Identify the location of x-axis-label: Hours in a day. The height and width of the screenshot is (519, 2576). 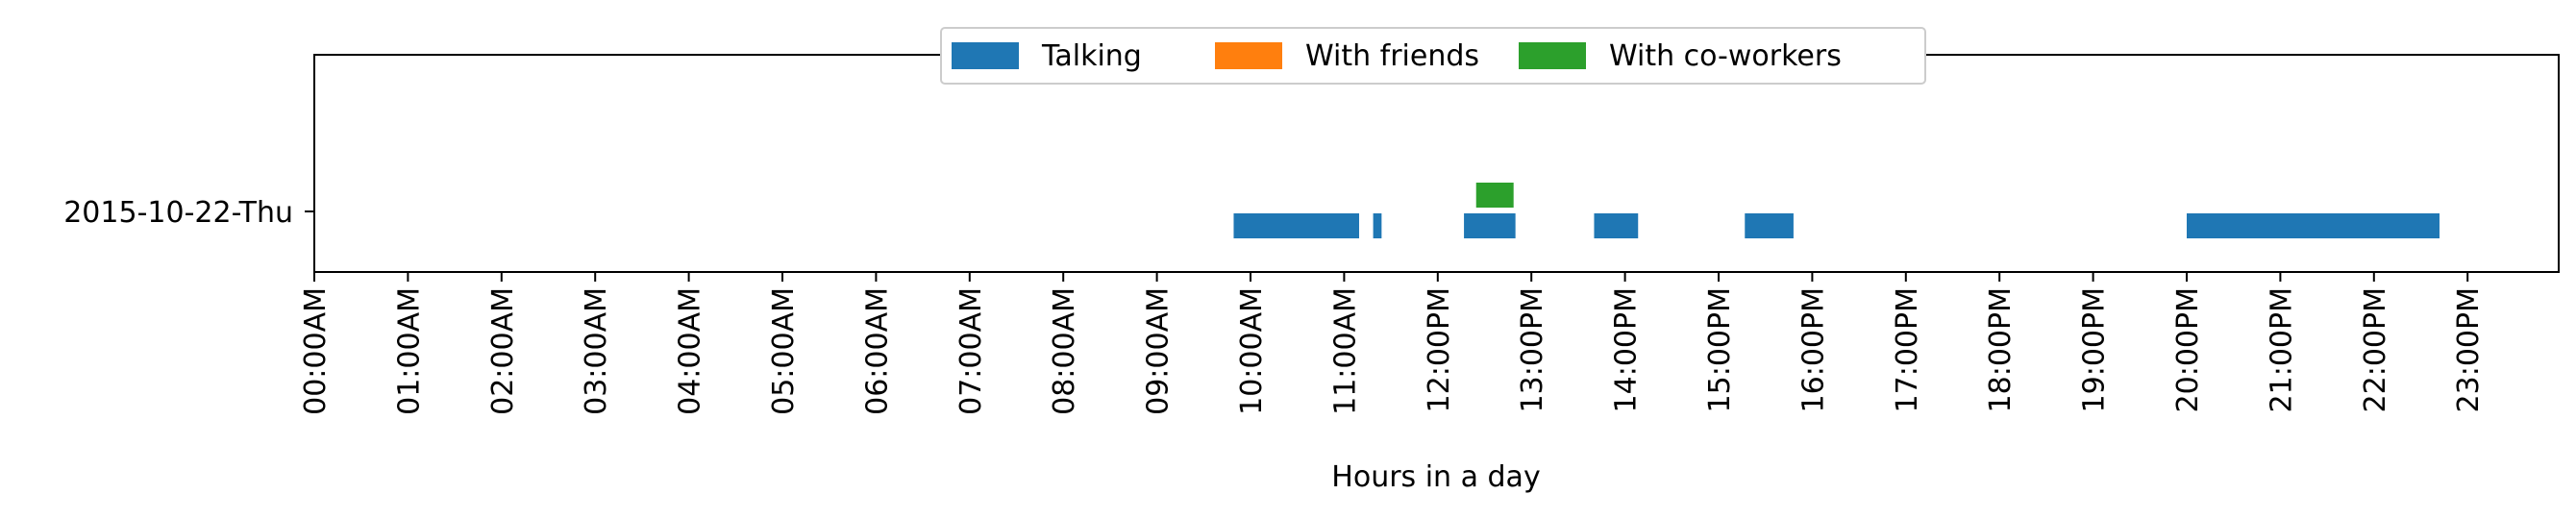
(1435, 477).